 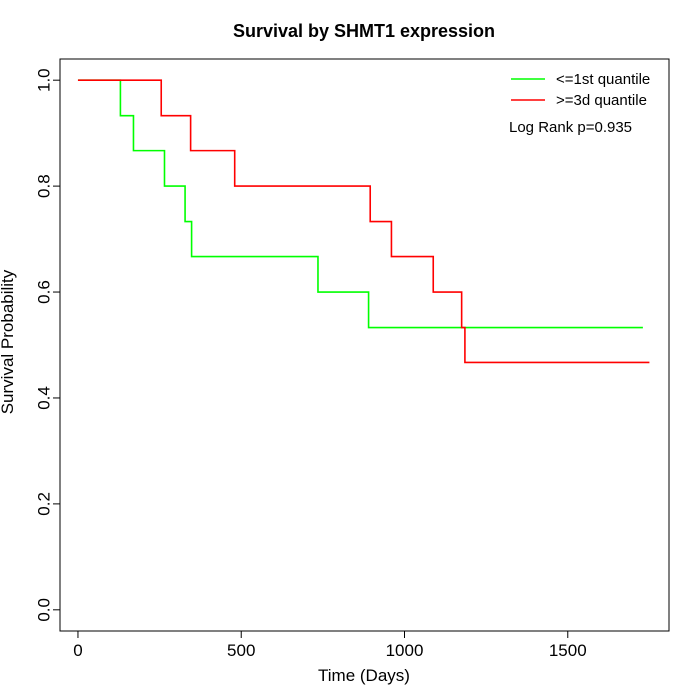 I want to click on legend-label: >=3d quantile, so click(x=601, y=100).